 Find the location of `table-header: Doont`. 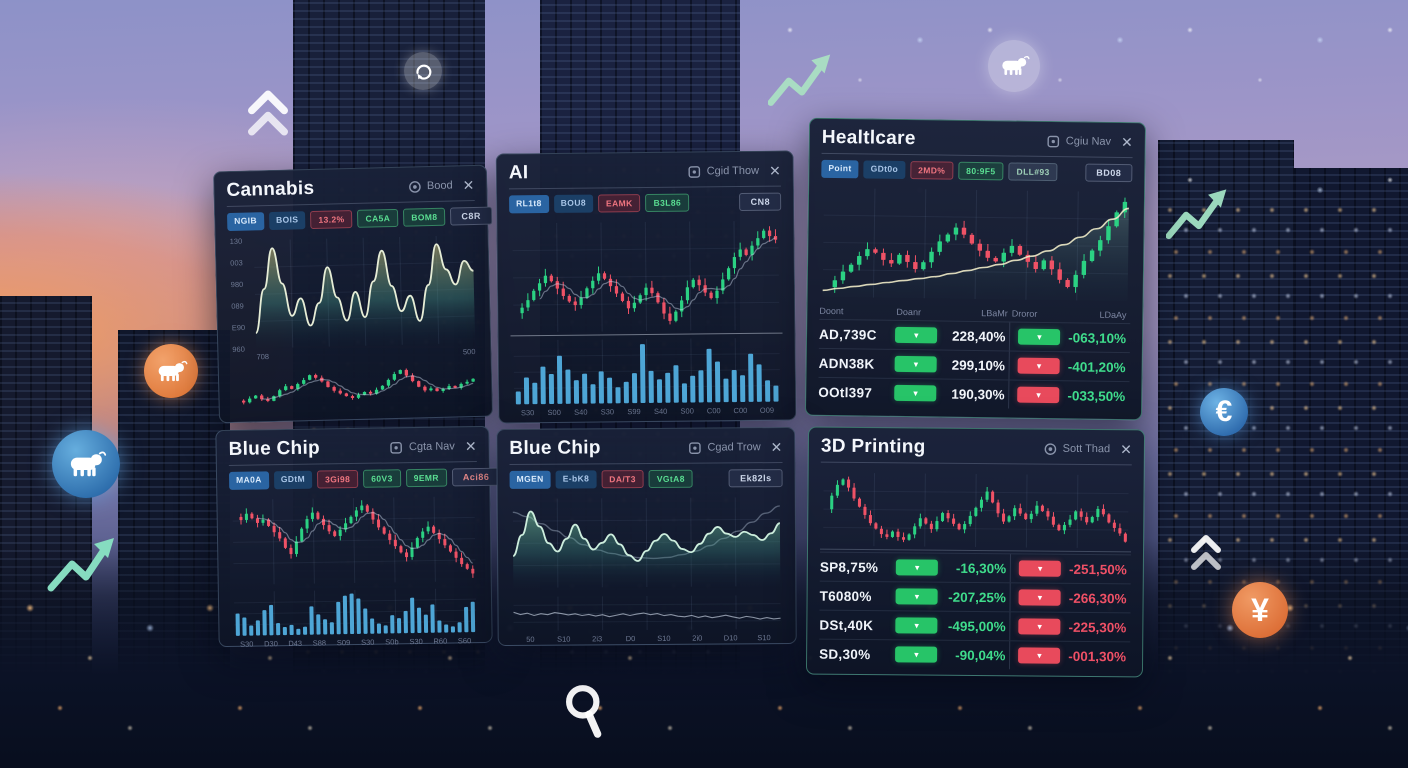

table-header: Doont is located at coordinates (831, 310).